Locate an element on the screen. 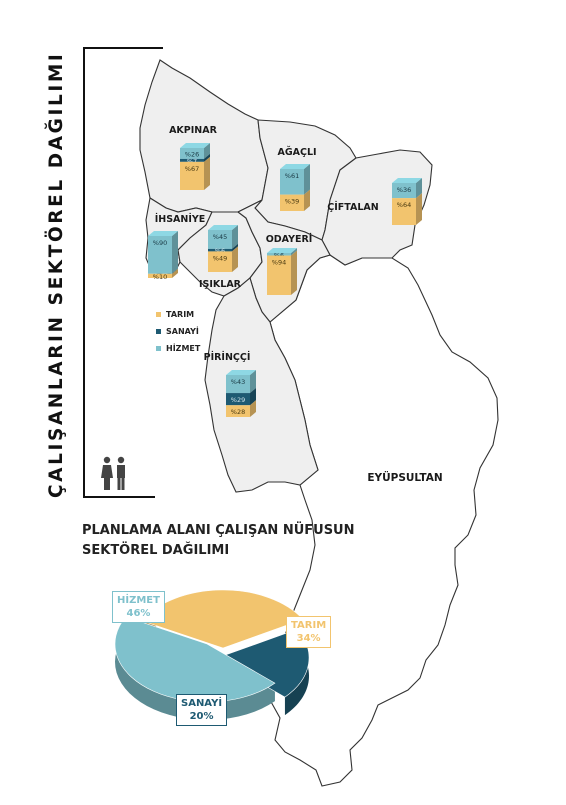  district-bar-3: İHSANİYE %90 %10 is located at coordinates (176, 247).